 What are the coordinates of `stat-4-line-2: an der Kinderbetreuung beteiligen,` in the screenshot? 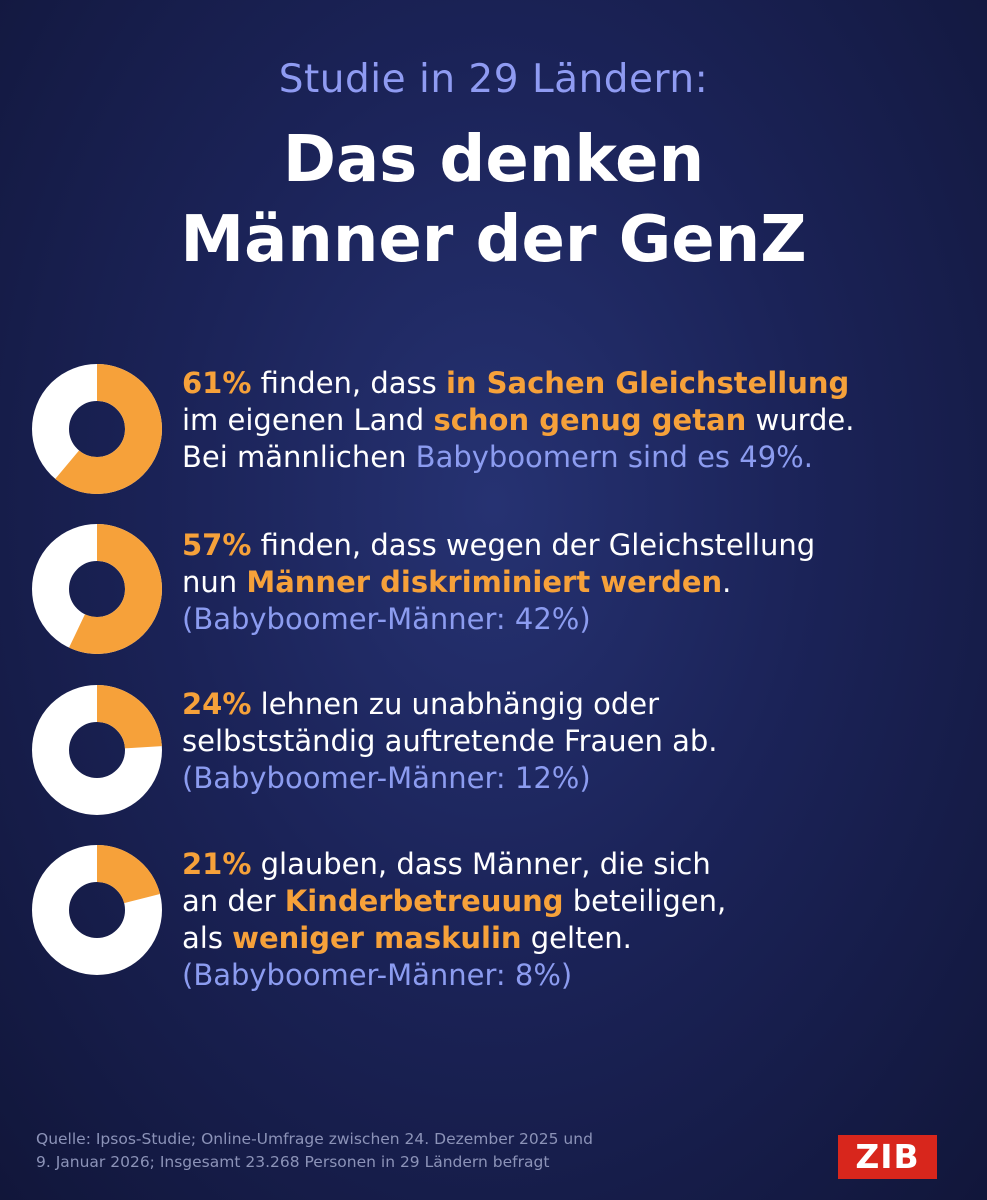 It's located at (577, 901).